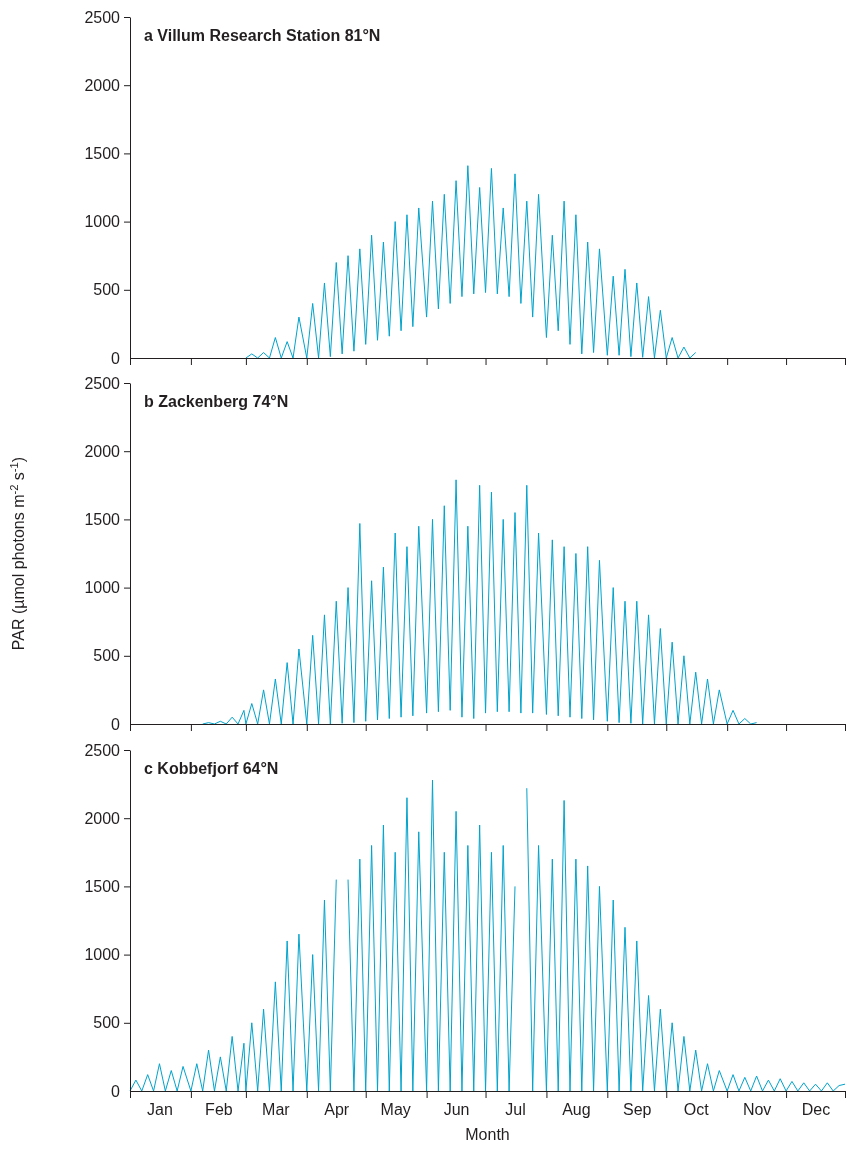 The width and height of the screenshot is (847, 1155). I want to click on text: c Kobbefjorf 64°N, so click(211, 768).